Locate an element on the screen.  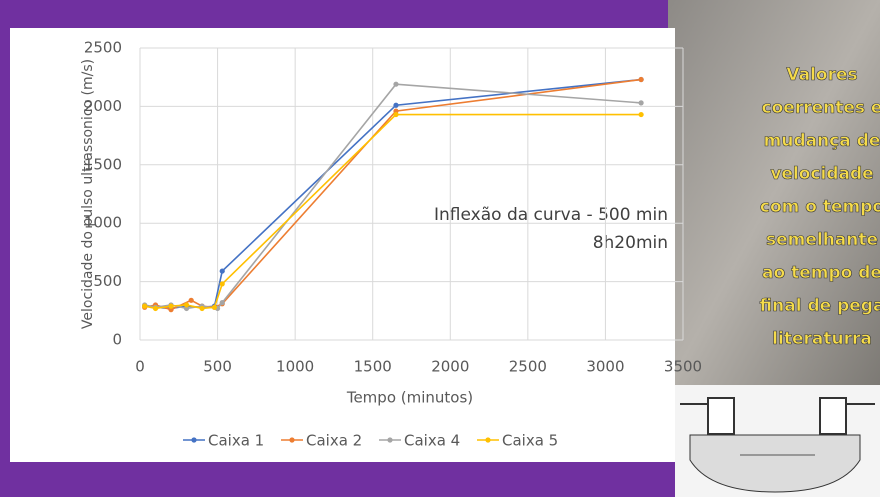
side-text: coerrentes e is located at coordinates (821, 108).